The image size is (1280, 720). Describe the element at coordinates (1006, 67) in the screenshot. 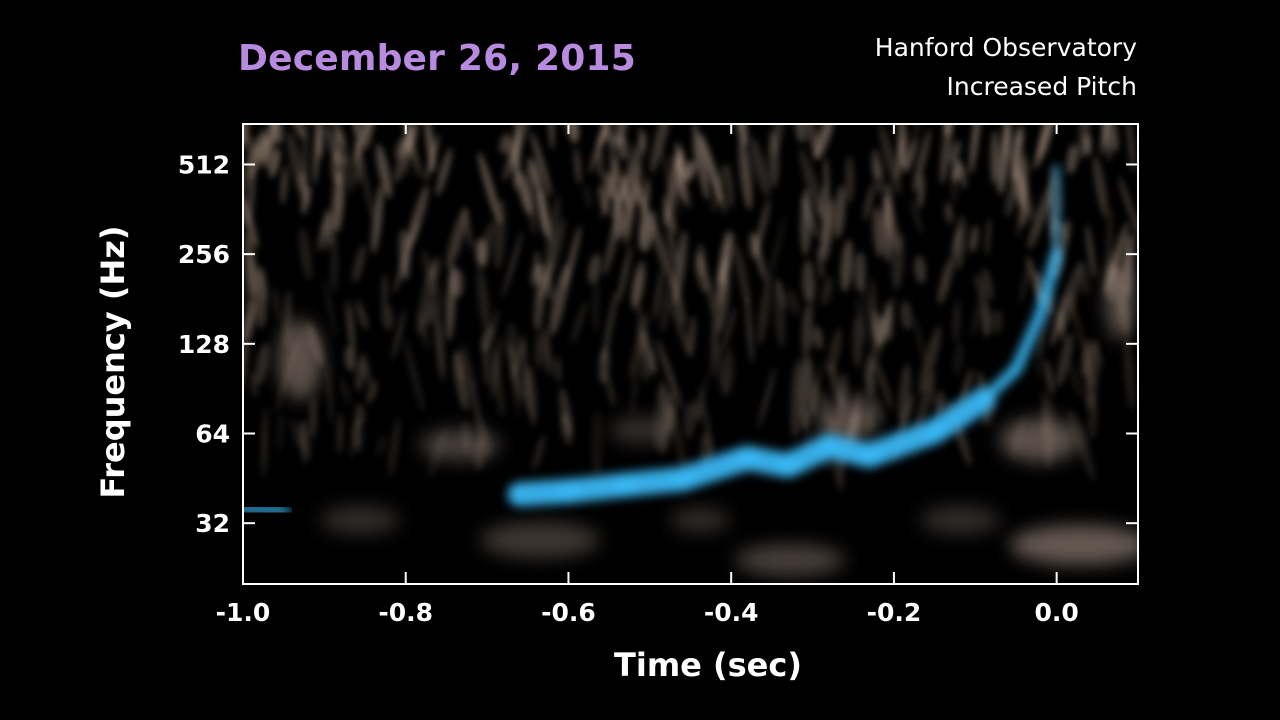

I see `detector-caption: Hanford Observatory Increased Pitch` at that location.